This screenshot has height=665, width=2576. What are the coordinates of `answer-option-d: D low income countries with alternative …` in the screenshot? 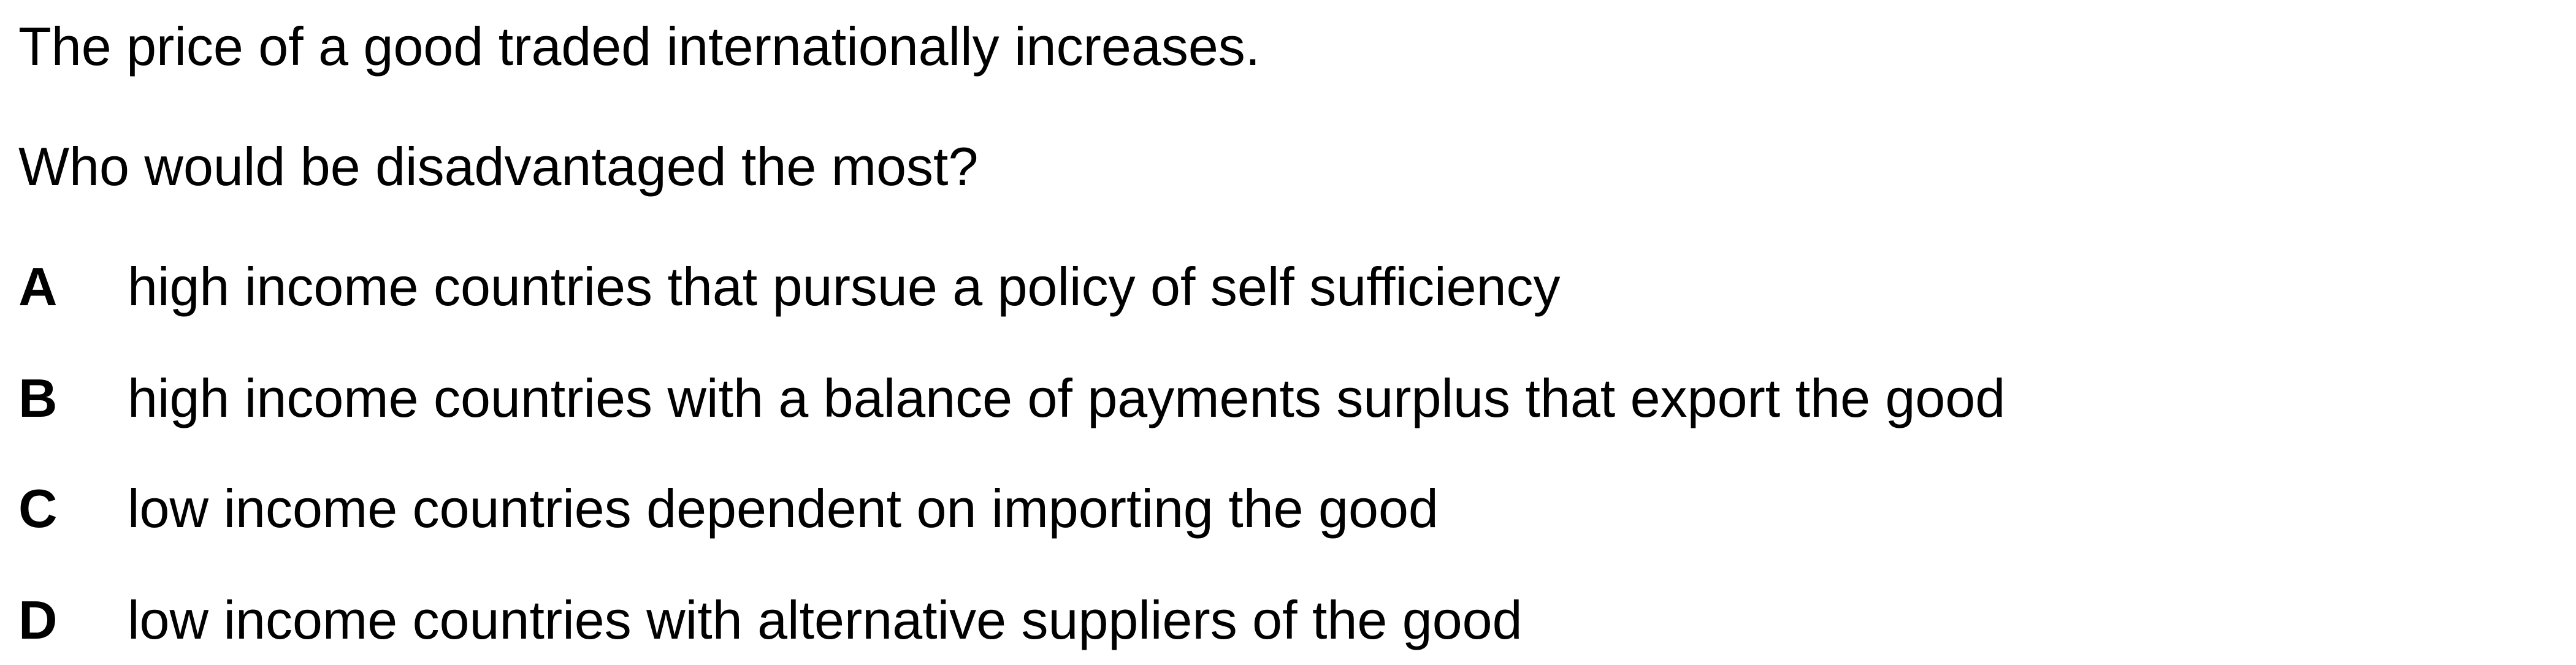 It's located at (770, 620).